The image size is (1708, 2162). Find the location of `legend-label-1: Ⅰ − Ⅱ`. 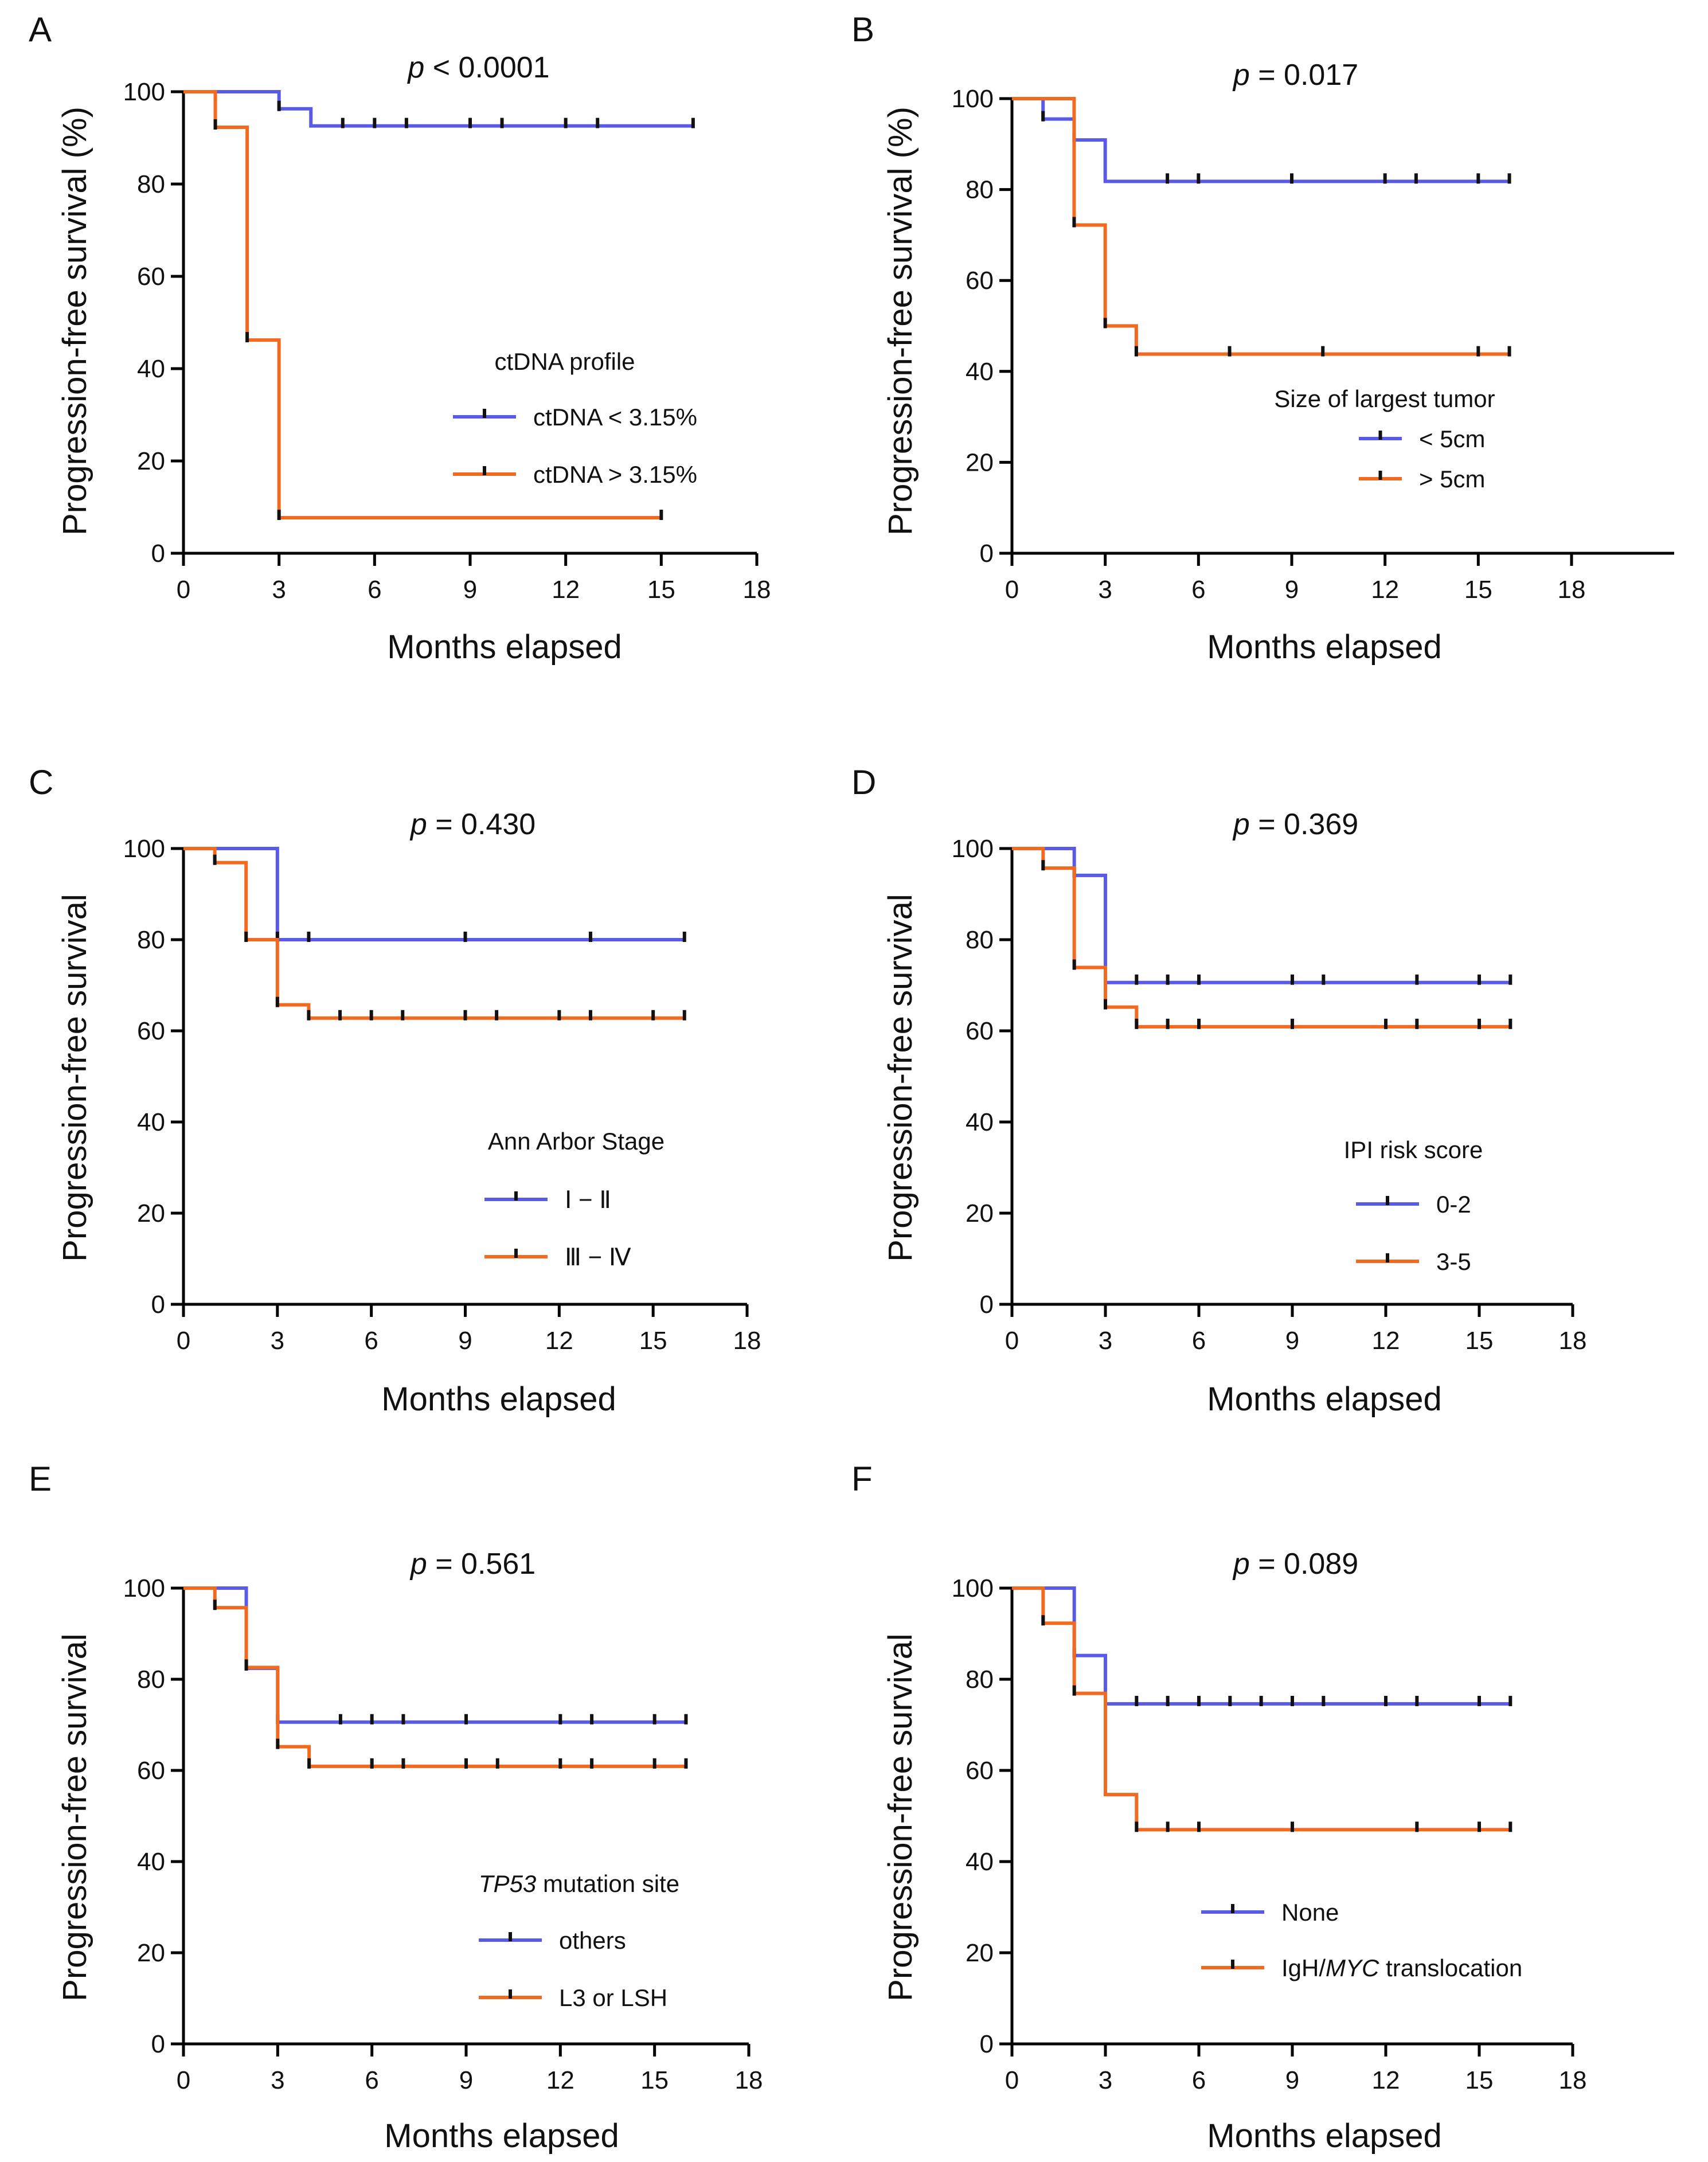

legend-label-1: Ⅰ − Ⅱ is located at coordinates (588, 1199).